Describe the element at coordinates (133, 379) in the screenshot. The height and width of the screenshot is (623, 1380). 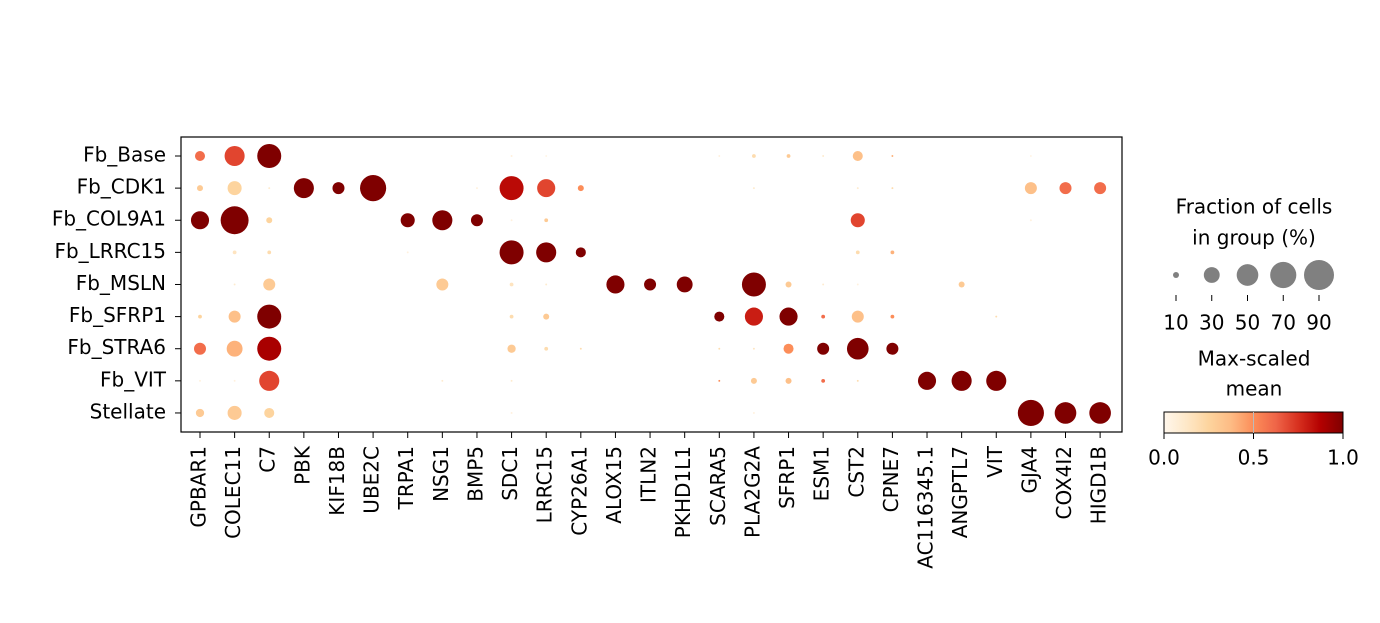
I see `row-label: Fb_VIT` at that location.